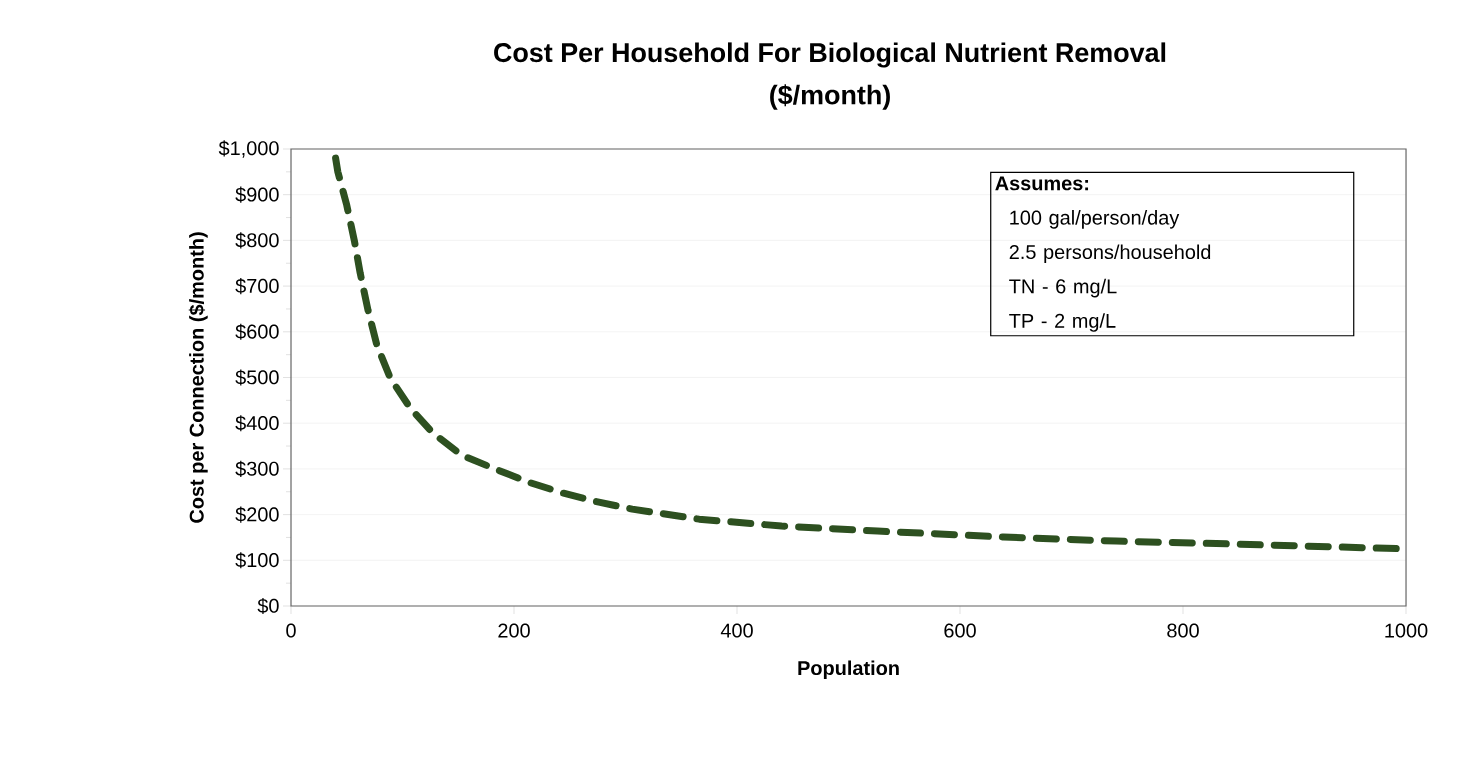 The width and height of the screenshot is (1468, 770). I want to click on y-axis-title: Cost per Connection ($/month), so click(198, 377).